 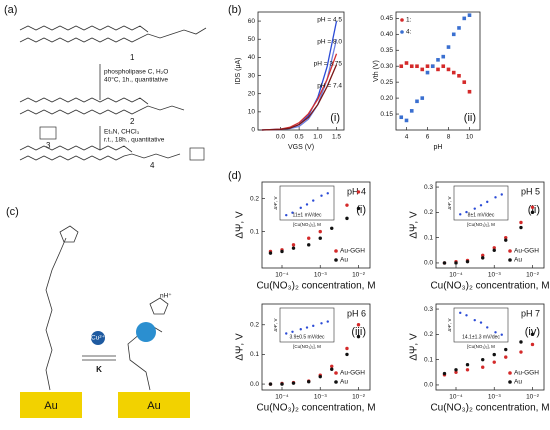 What do you see at coordinates (132, 57) in the screenshot?
I see `compound-number: 1` at bounding box center [132, 57].